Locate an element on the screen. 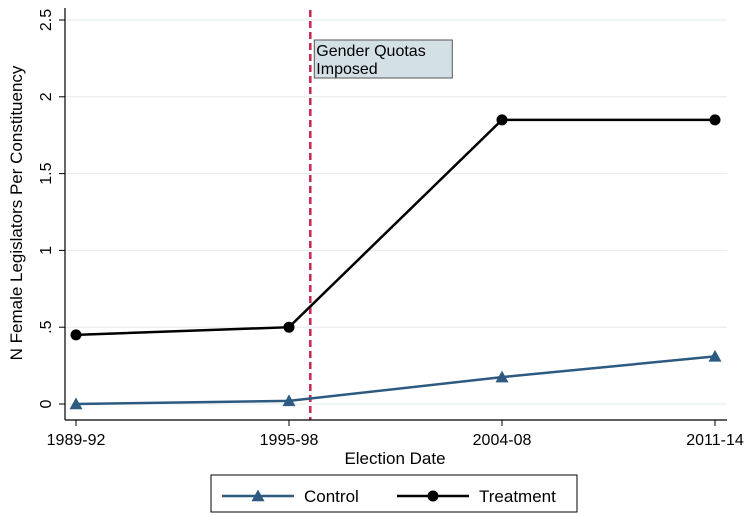 Image resolution: width=751 pixels, height=516 pixels. x-axis-label: Election Date is located at coordinates (394, 458).